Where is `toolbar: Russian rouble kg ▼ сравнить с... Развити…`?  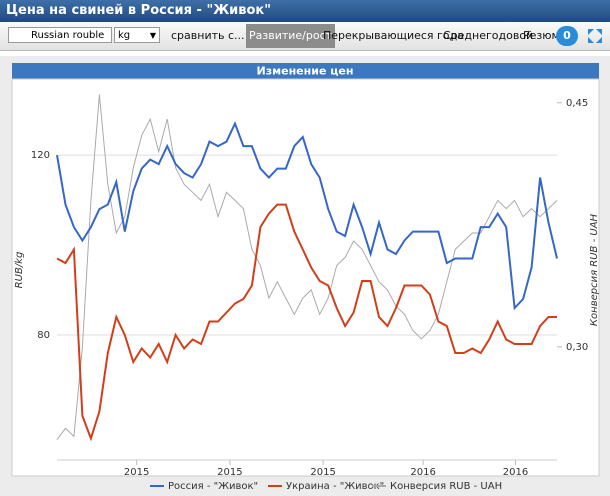 toolbar: Russian rouble kg ▼ сравнить с... Развити… is located at coordinates (305, 36).